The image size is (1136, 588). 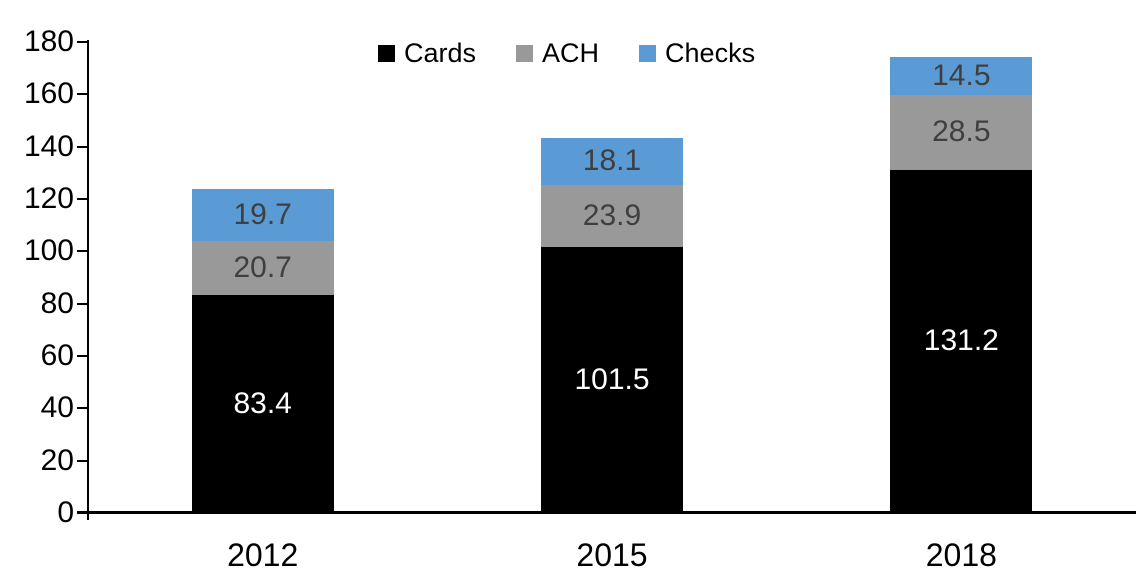 What do you see at coordinates (88, 517) in the screenshot?
I see `x-axis-origin-tick` at bounding box center [88, 517].